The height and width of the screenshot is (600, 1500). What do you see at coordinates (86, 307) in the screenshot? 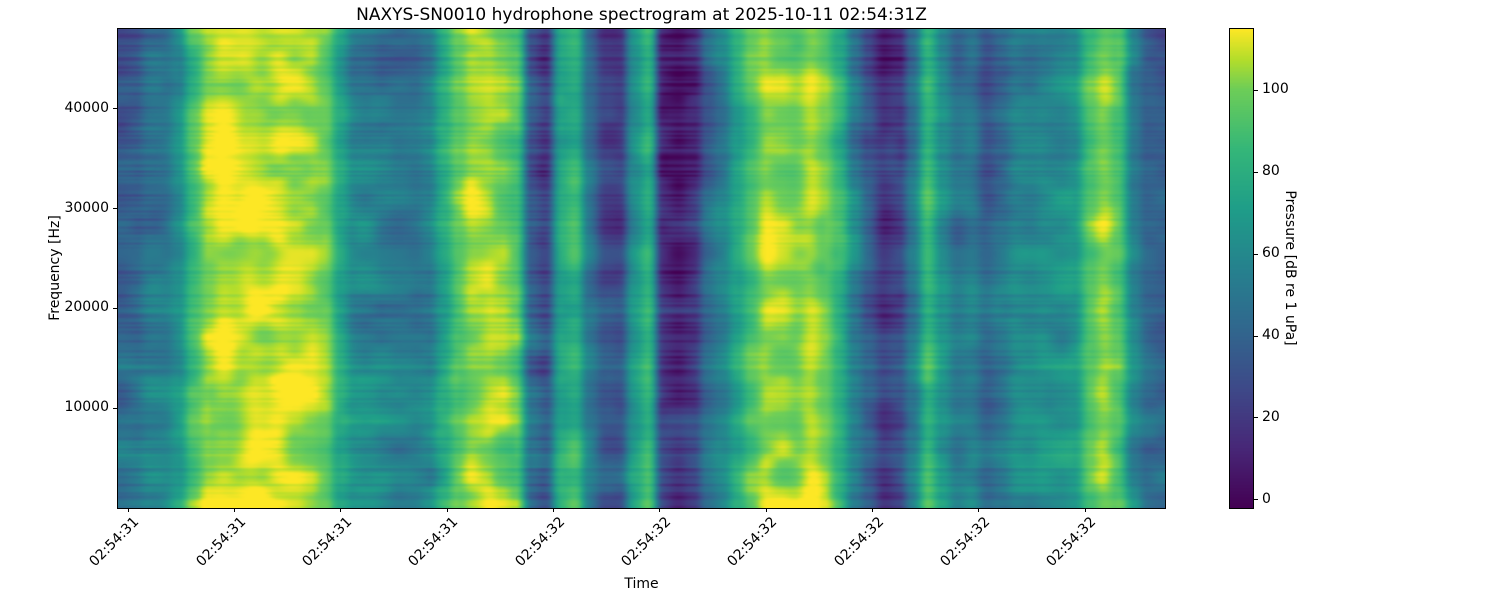
I see `y-tick-label: 20000` at bounding box center [86, 307].